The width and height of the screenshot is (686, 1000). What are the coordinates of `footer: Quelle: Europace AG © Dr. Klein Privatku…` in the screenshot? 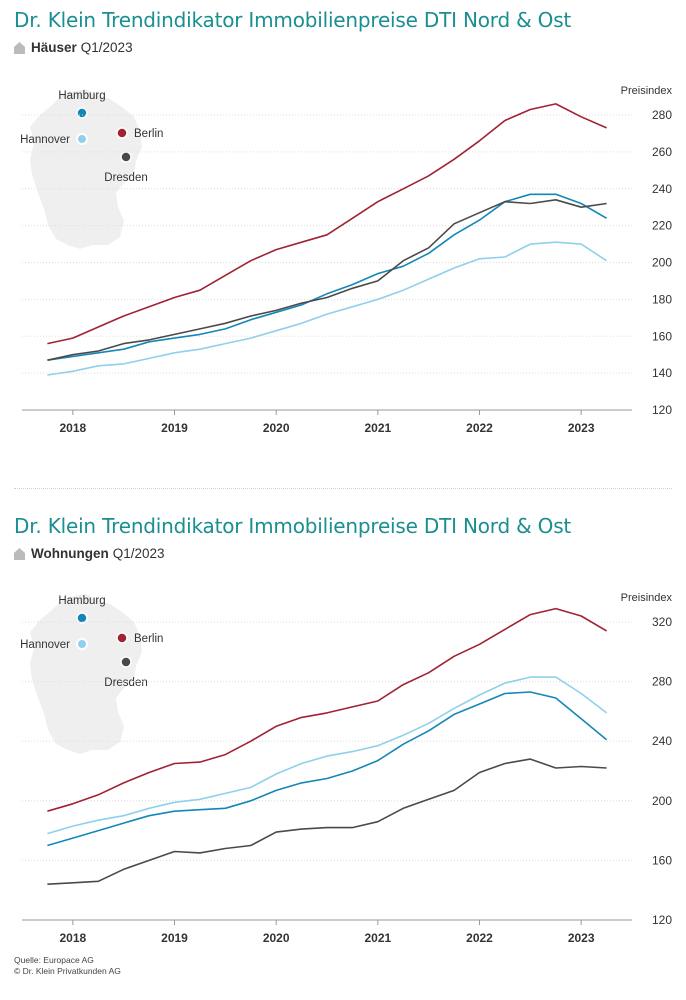 It's located at (67, 966).